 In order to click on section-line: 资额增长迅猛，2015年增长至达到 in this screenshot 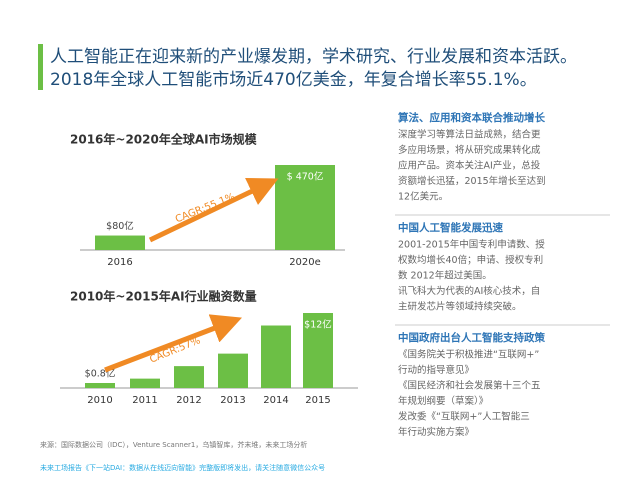, I will do `click(472, 181)`.